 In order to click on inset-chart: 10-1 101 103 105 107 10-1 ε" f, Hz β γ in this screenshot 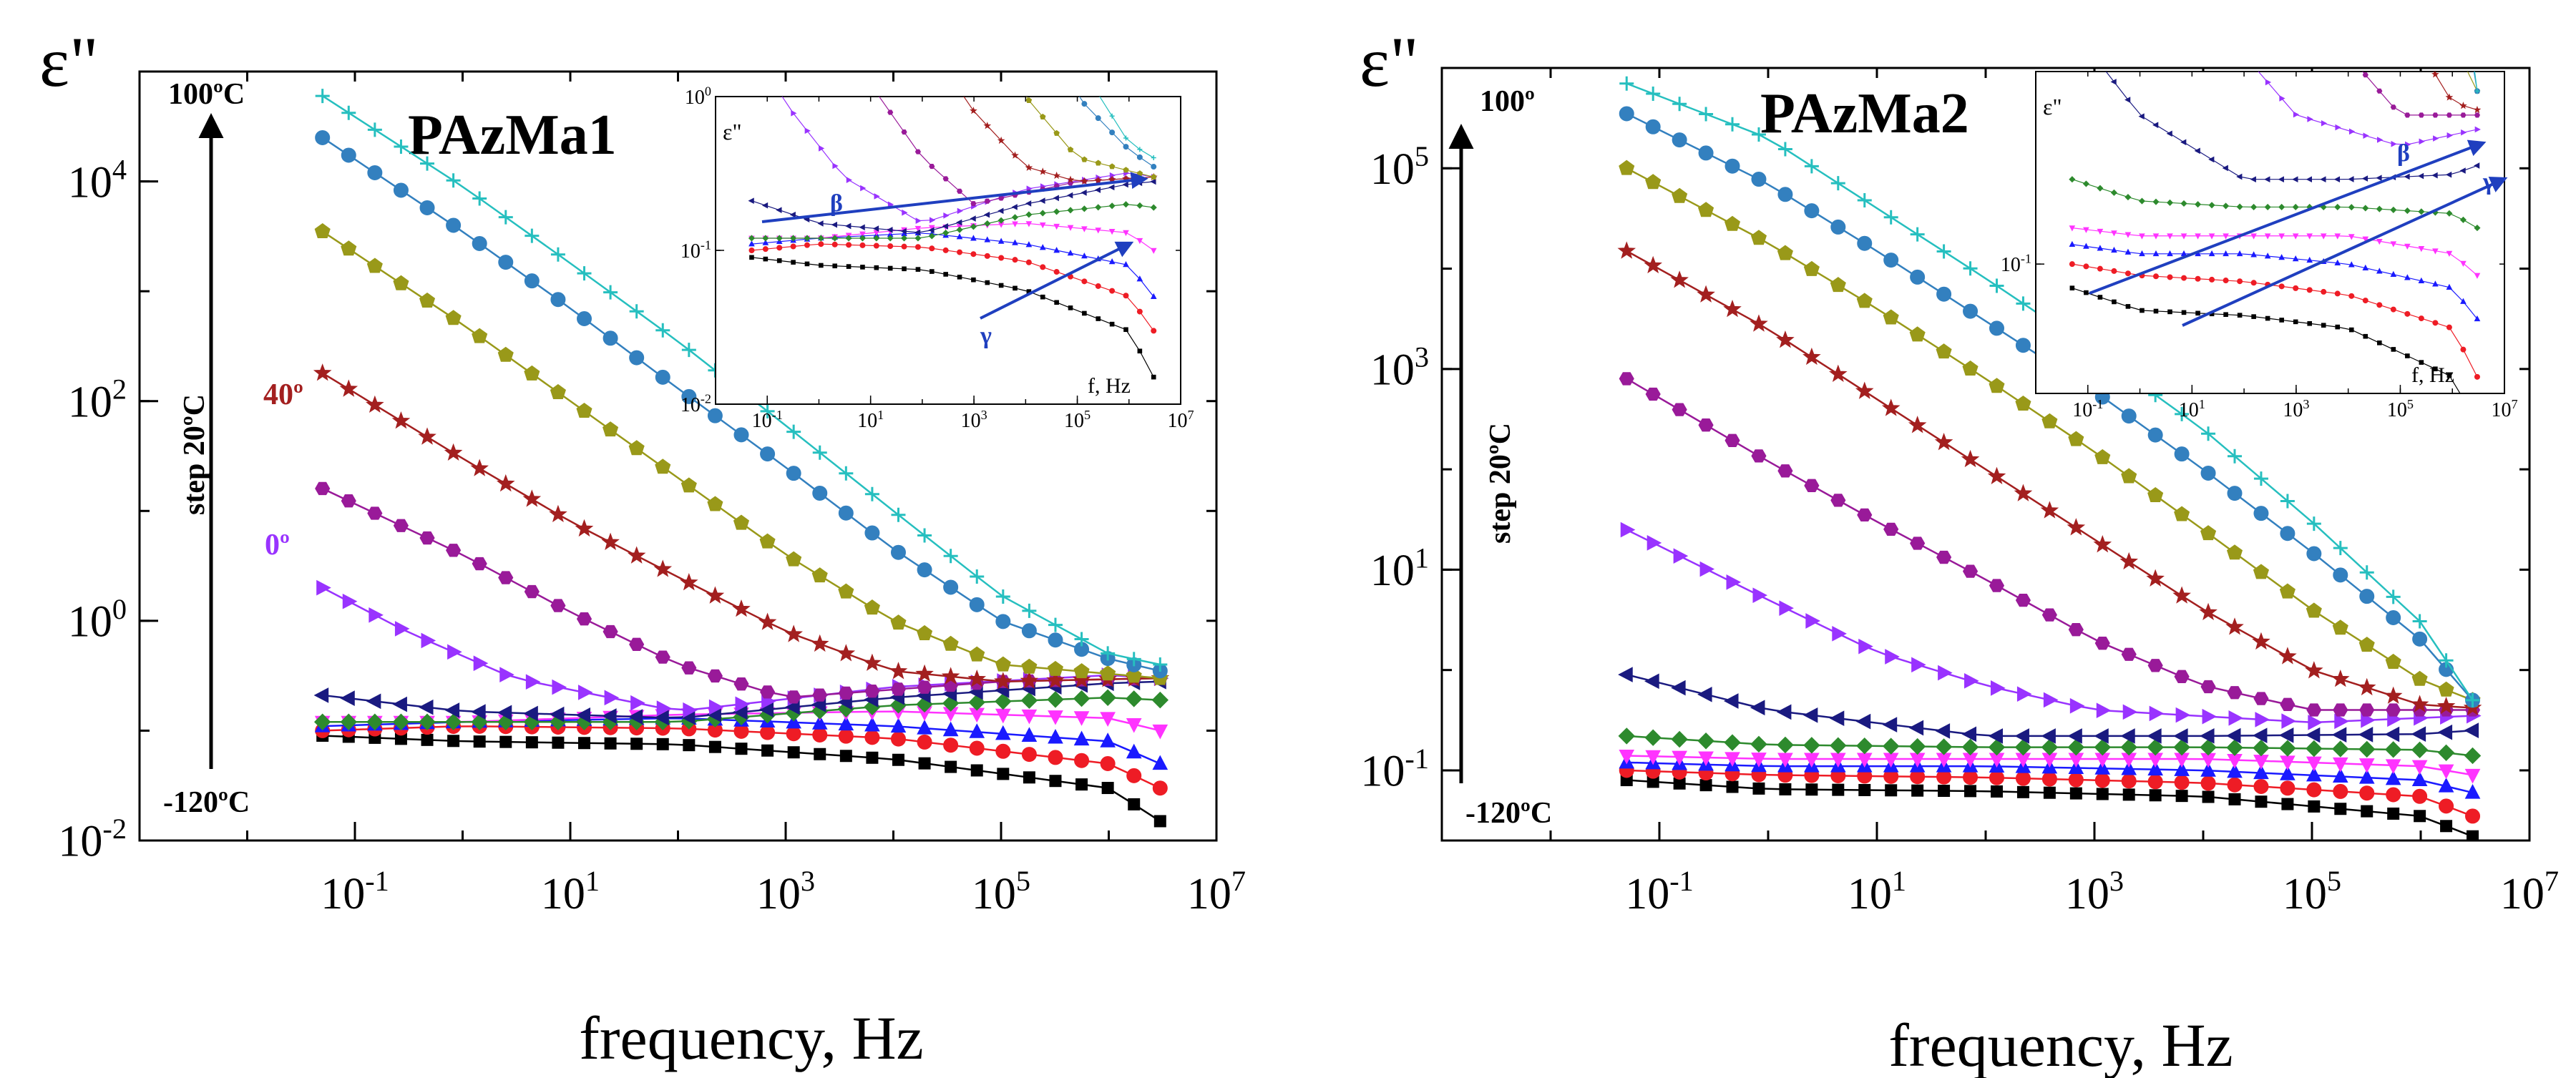, I will do `click(2259, 246)`.